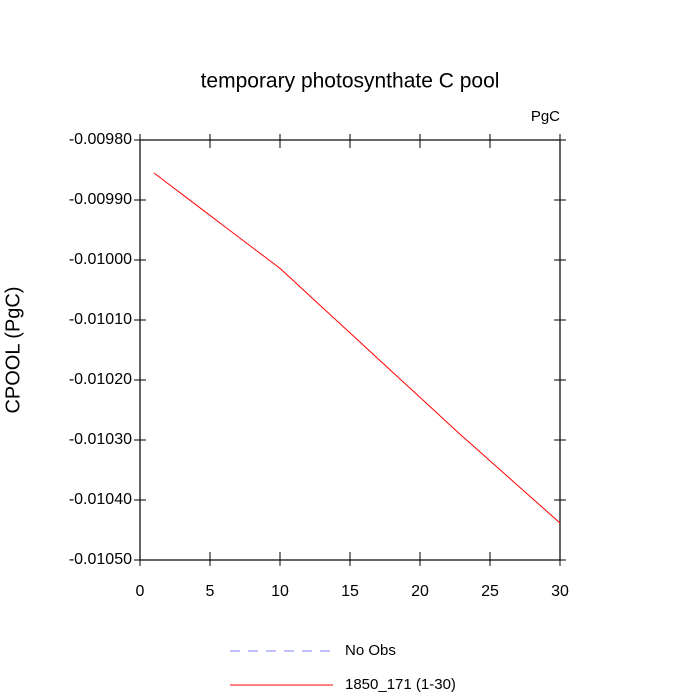 The image size is (700, 700). I want to click on chart-title: temporary photosynthate C pool, so click(350, 81).